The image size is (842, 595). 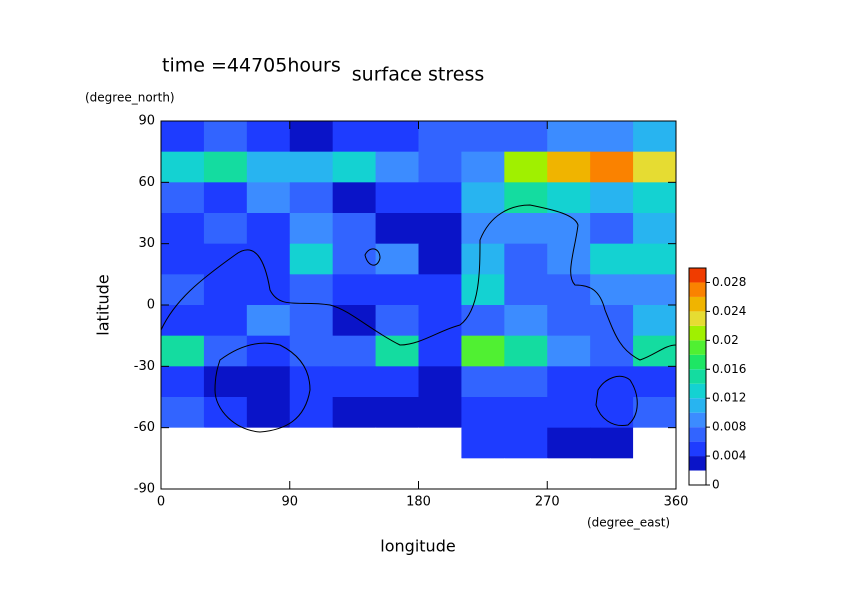 I want to click on colorbar-frame, so click(x=697, y=376).